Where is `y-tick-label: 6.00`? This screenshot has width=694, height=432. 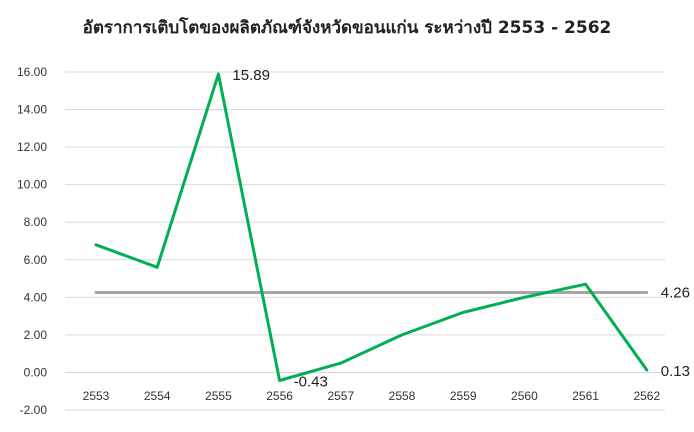 y-tick-label: 6.00 is located at coordinates (36, 260).